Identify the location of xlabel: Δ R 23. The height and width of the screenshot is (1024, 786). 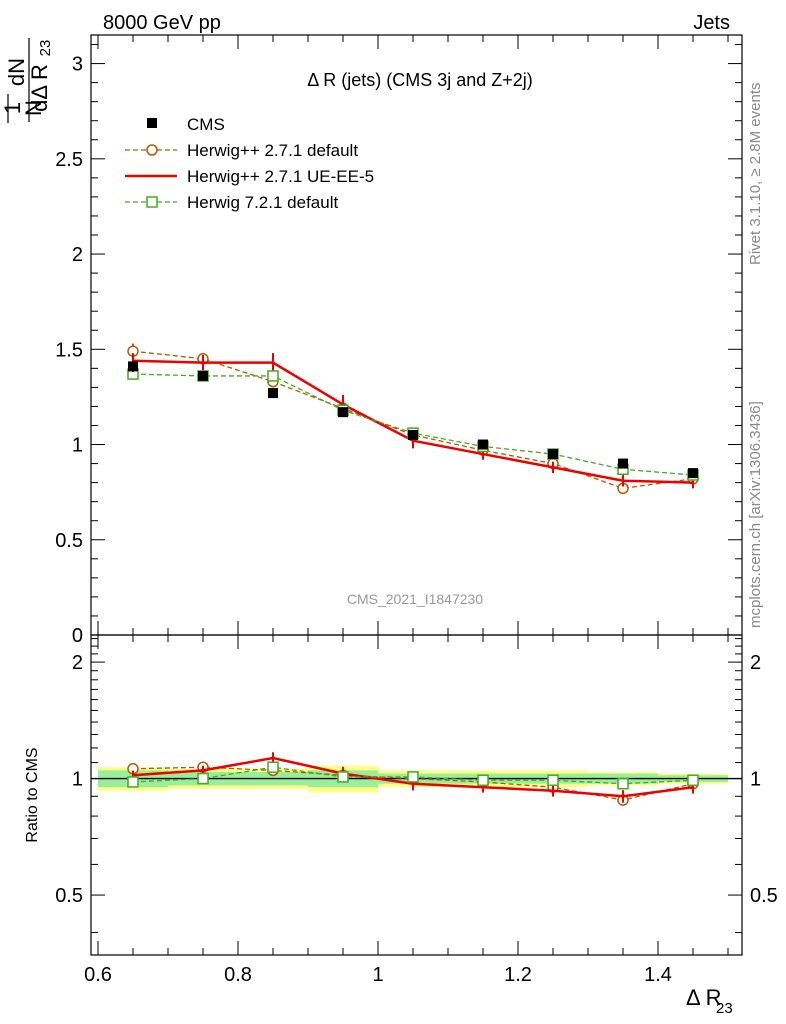
(709, 1001).